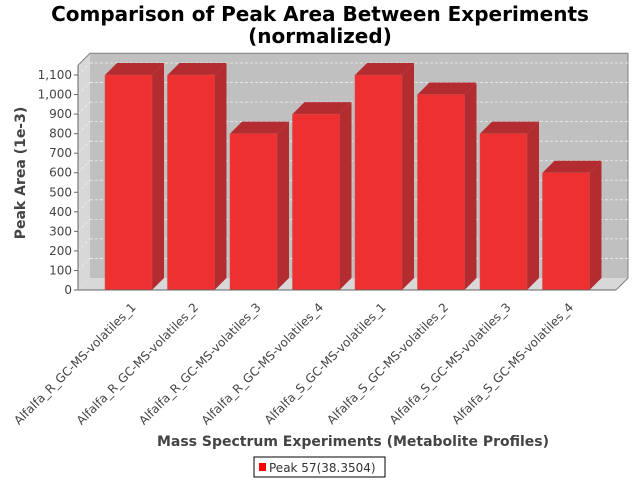 This screenshot has height=480, width=640. What do you see at coordinates (512, 363) in the screenshot?
I see `x-tick-label: Alfalfa_S_GC-MS-volatiles_4` at bounding box center [512, 363].